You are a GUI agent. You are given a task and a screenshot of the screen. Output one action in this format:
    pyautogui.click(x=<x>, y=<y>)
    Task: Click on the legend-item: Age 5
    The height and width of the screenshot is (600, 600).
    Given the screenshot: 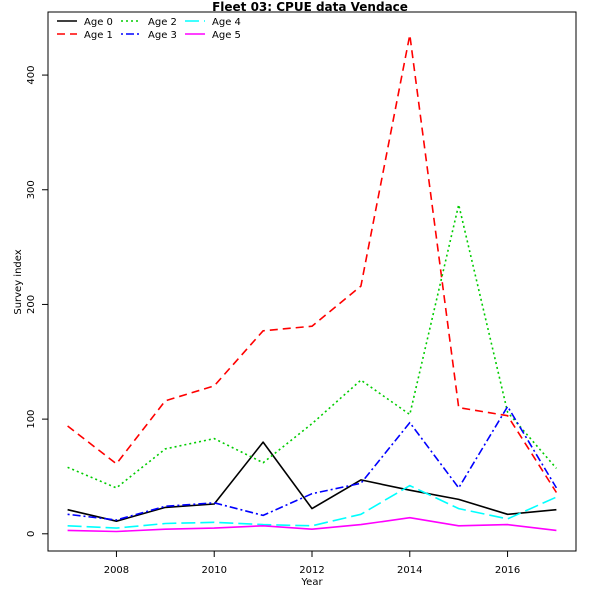 What is the action you would take?
    pyautogui.click(x=213, y=35)
    